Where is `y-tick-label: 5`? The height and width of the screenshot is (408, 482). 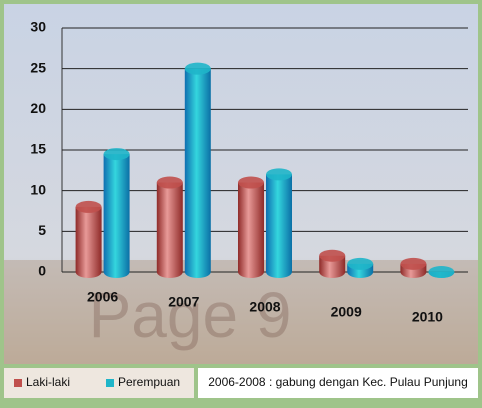 y-tick-label: 5 is located at coordinates (42, 230).